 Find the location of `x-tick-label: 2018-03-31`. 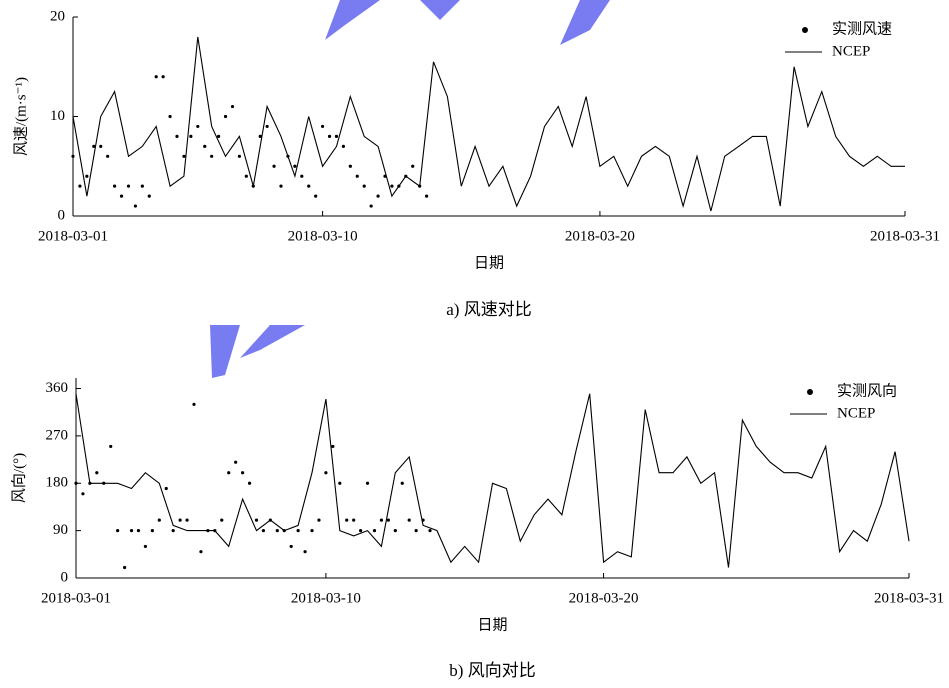

x-tick-label: 2018-03-31 is located at coordinates (905, 236).